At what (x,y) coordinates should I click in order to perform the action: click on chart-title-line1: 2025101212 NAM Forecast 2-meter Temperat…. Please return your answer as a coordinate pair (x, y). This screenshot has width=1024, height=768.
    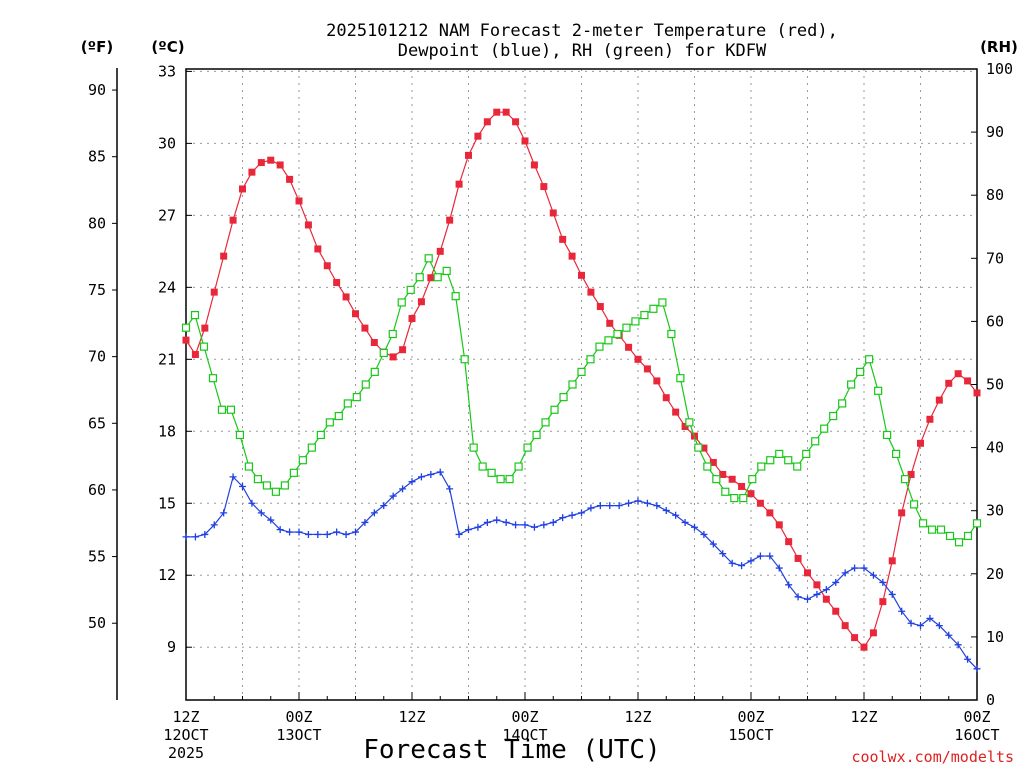
    Looking at the image, I should click on (582, 31).